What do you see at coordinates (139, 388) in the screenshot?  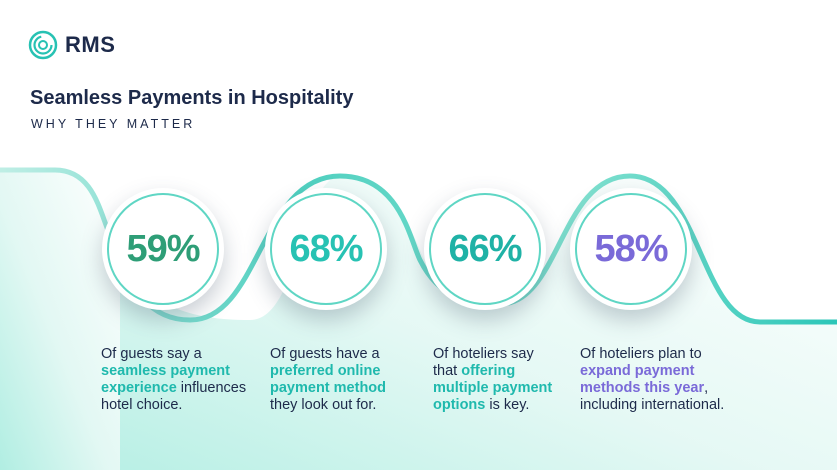 I see `highlight-text: experience` at bounding box center [139, 388].